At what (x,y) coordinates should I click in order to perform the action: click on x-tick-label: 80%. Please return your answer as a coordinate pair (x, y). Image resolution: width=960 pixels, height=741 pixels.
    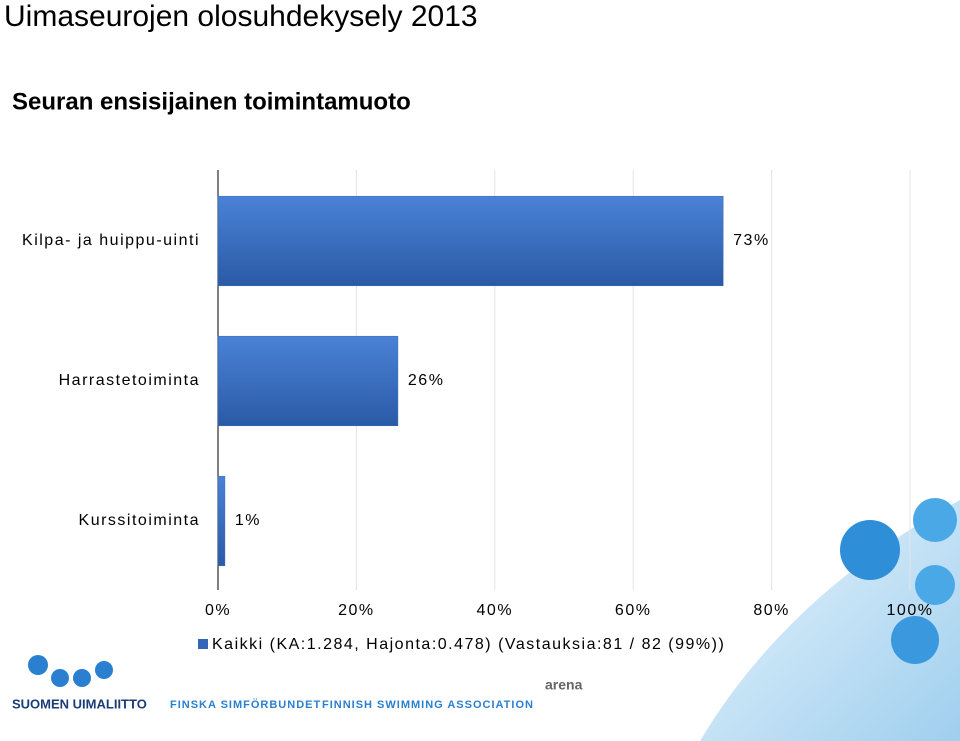
    Looking at the image, I should click on (771, 610).